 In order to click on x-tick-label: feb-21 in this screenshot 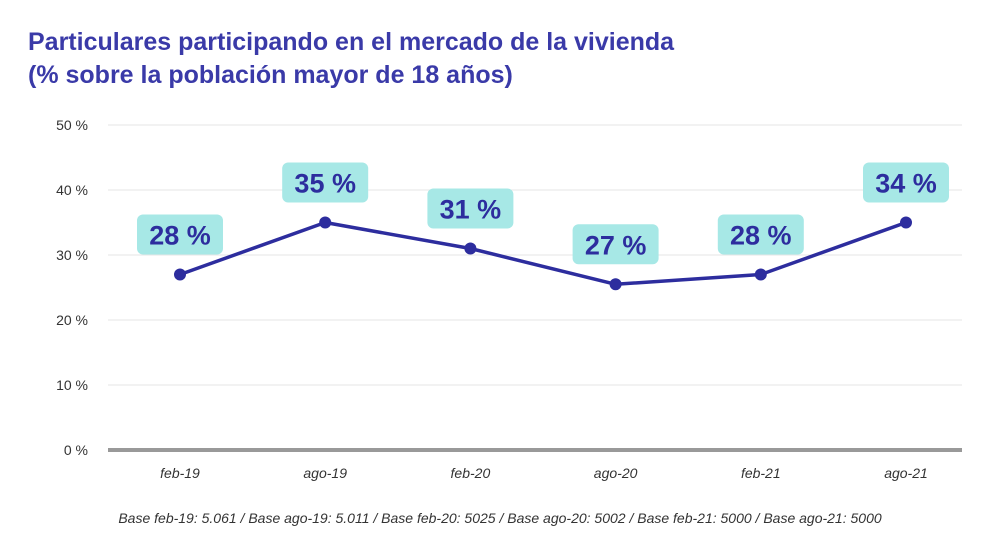, I will do `click(761, 473)`.